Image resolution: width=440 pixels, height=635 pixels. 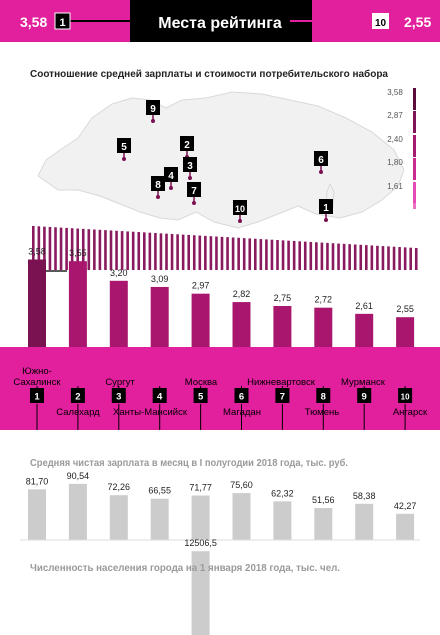 What do you see at coordinates (282, 395) in the screenshot?
I see `rank-badge: 7` at bounding box center [282, 395].